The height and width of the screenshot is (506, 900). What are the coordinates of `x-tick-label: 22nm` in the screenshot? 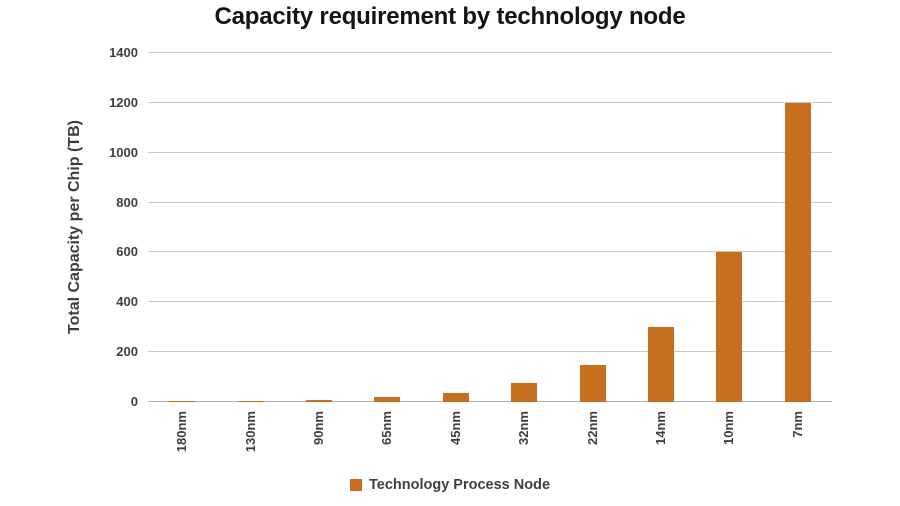 It's located at (592, 428).